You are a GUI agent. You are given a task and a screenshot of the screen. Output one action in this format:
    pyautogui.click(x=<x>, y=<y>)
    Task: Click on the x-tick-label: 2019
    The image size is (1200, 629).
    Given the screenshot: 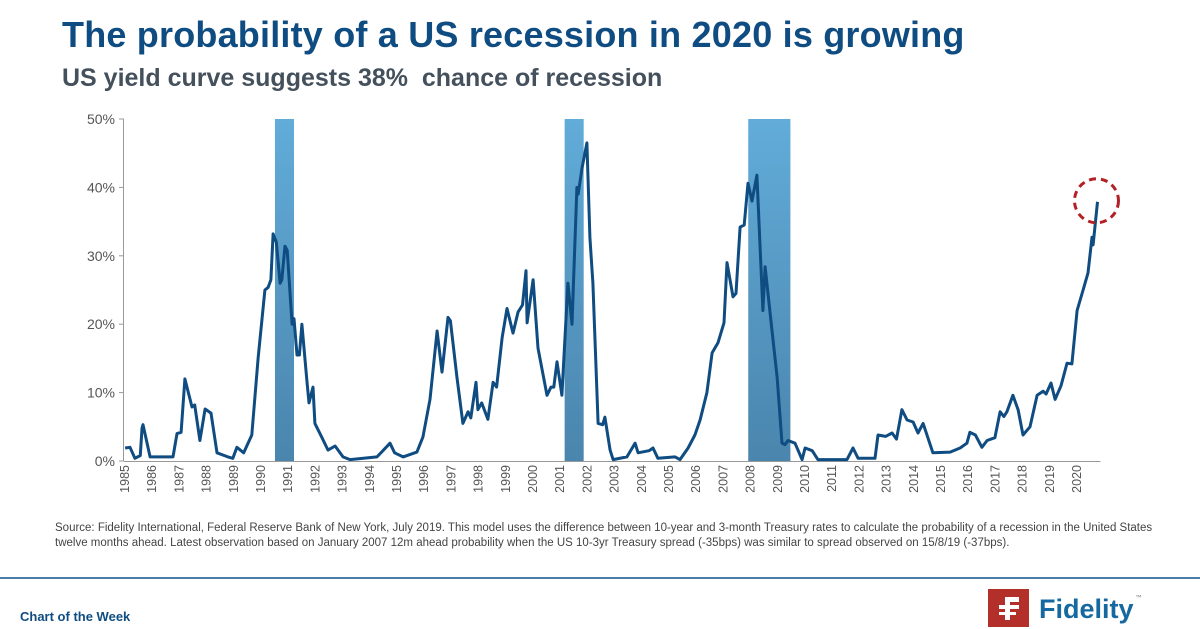 What is the action you would take?
    pyautogui.click(x=1050, y=479)
    